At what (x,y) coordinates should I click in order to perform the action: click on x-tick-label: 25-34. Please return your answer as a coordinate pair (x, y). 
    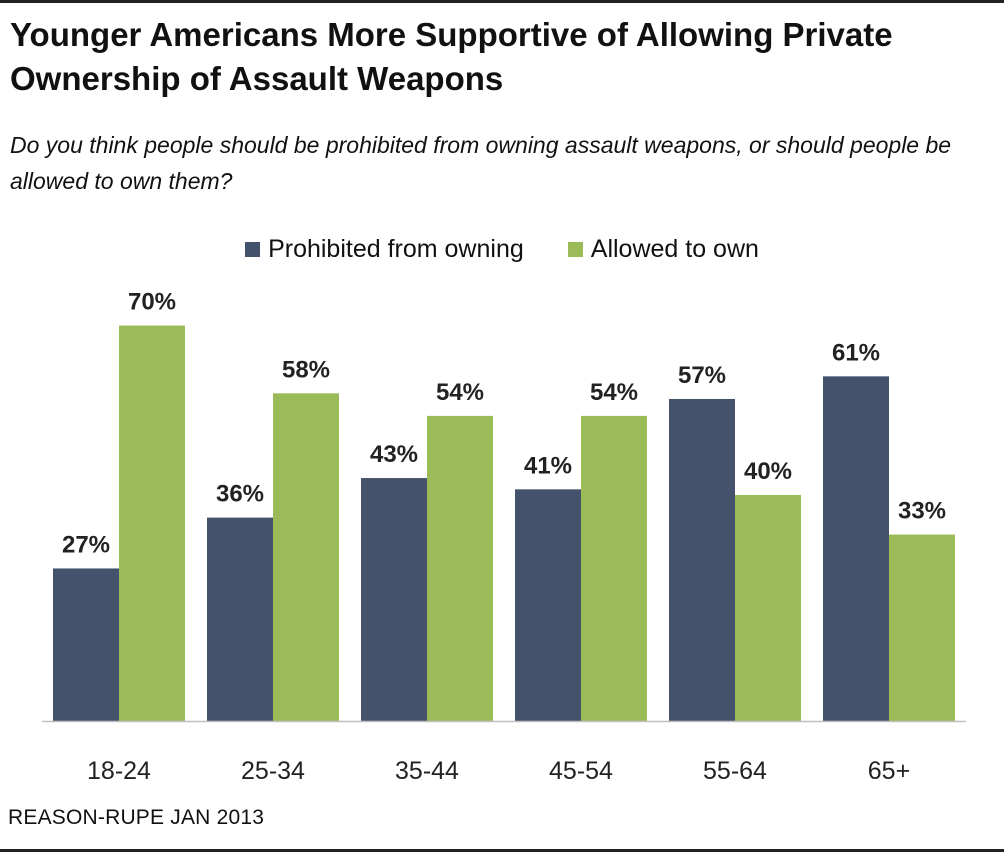
    Looking at the image, I should click on (273, 771).